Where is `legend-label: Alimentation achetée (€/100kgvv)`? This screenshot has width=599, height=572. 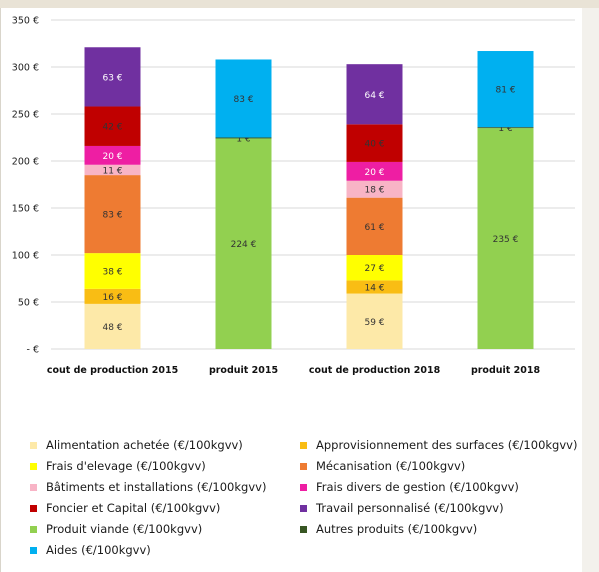
legend-label: Alimentation achetée (€/100kgvv) is located at coordinates (144, 445).